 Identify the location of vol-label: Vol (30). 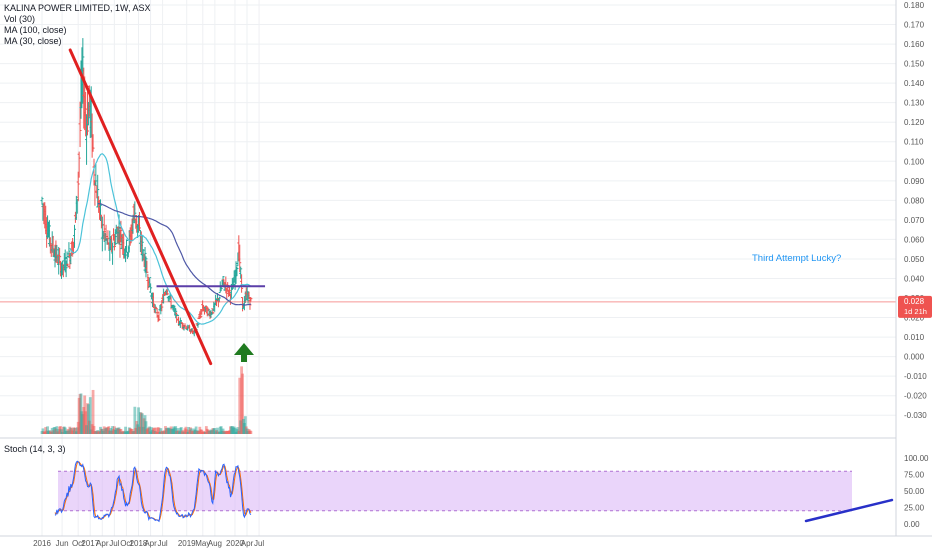
(20, 19).